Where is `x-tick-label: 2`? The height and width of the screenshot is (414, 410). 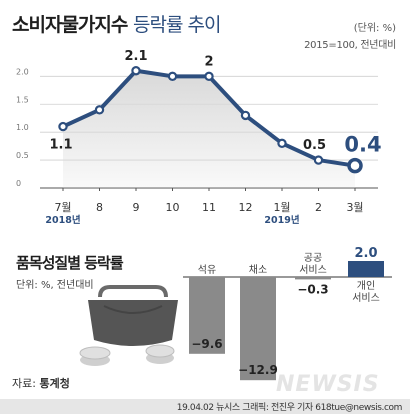
x-tick-label: 2 is located at coordinates (318, 207).